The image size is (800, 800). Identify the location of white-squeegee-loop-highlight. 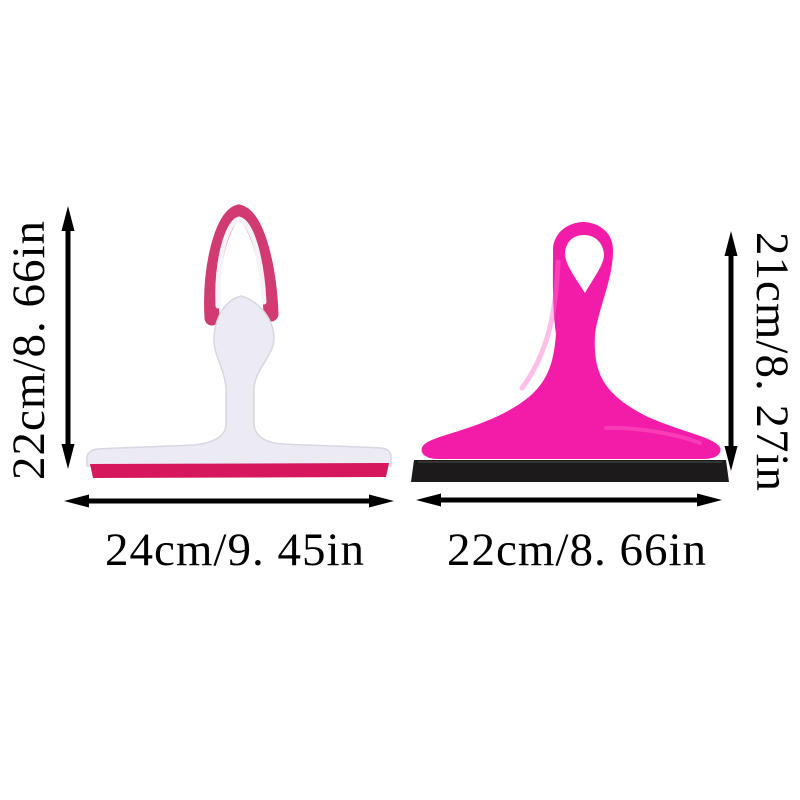
(241, 262).